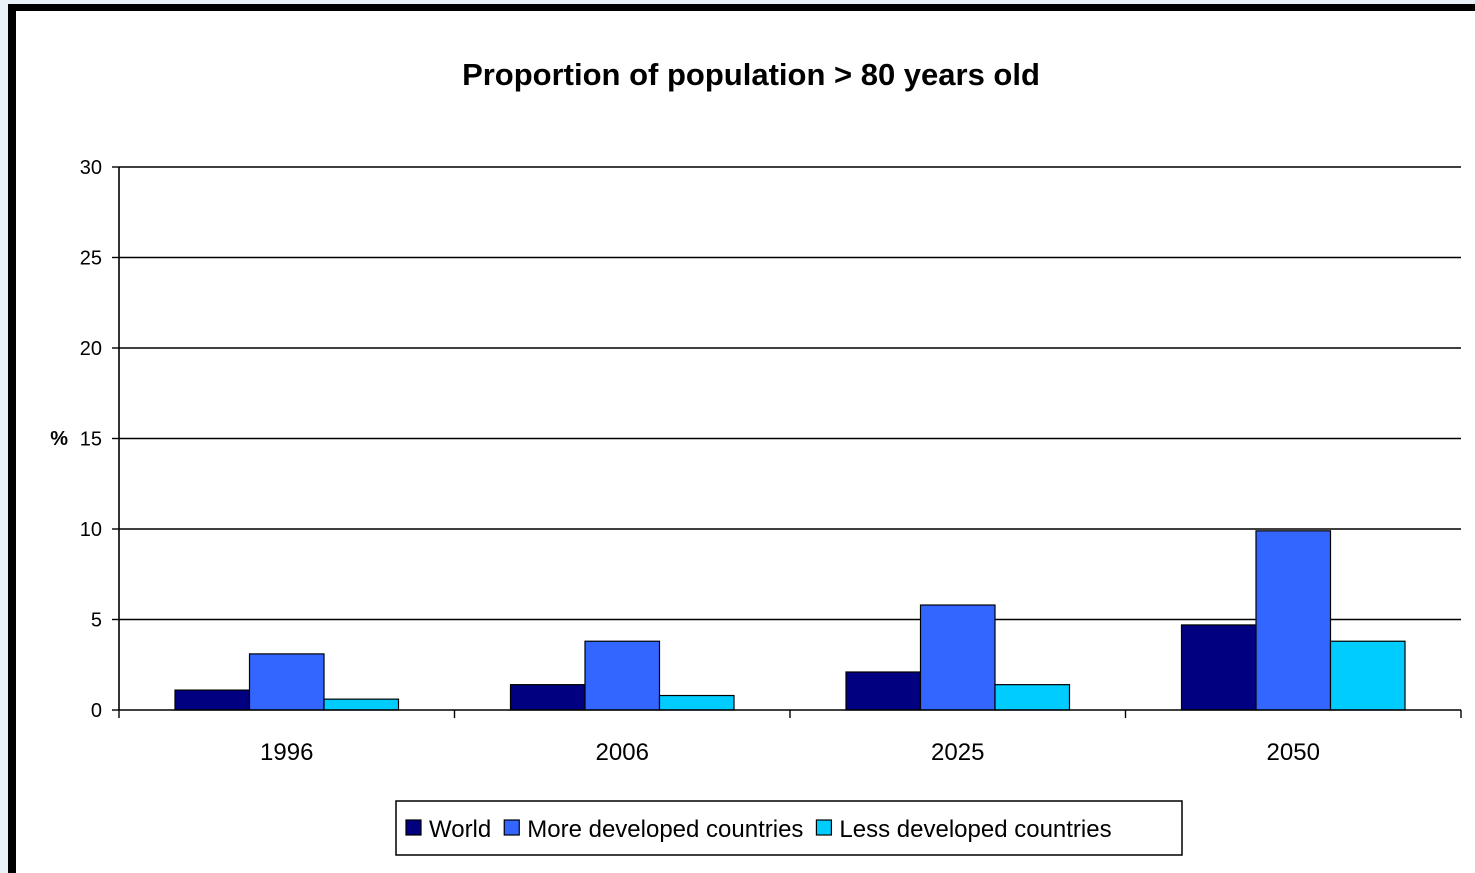 The height and width of the screenshot is (873, 1475). Describe the element at coordinates (751, 74) in the screenshot. I see `chart-title: Proportion of population > 80 years old` at that location.